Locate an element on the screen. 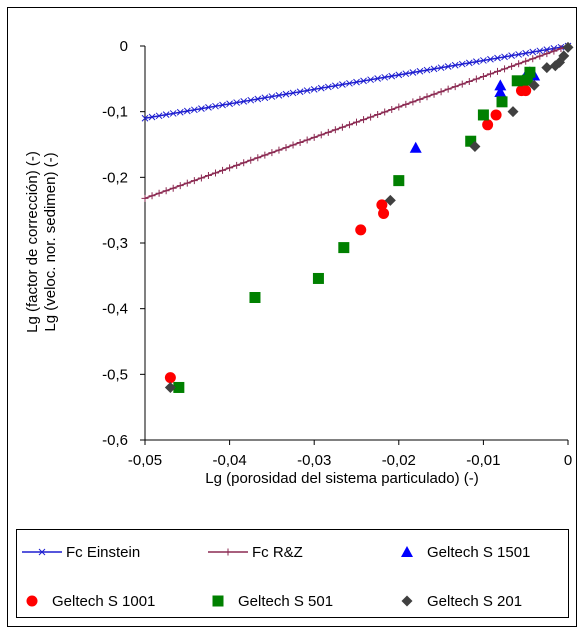 The image size is (587, 634). x-tick-label: -0,02 is located at coordinates (399, 460).